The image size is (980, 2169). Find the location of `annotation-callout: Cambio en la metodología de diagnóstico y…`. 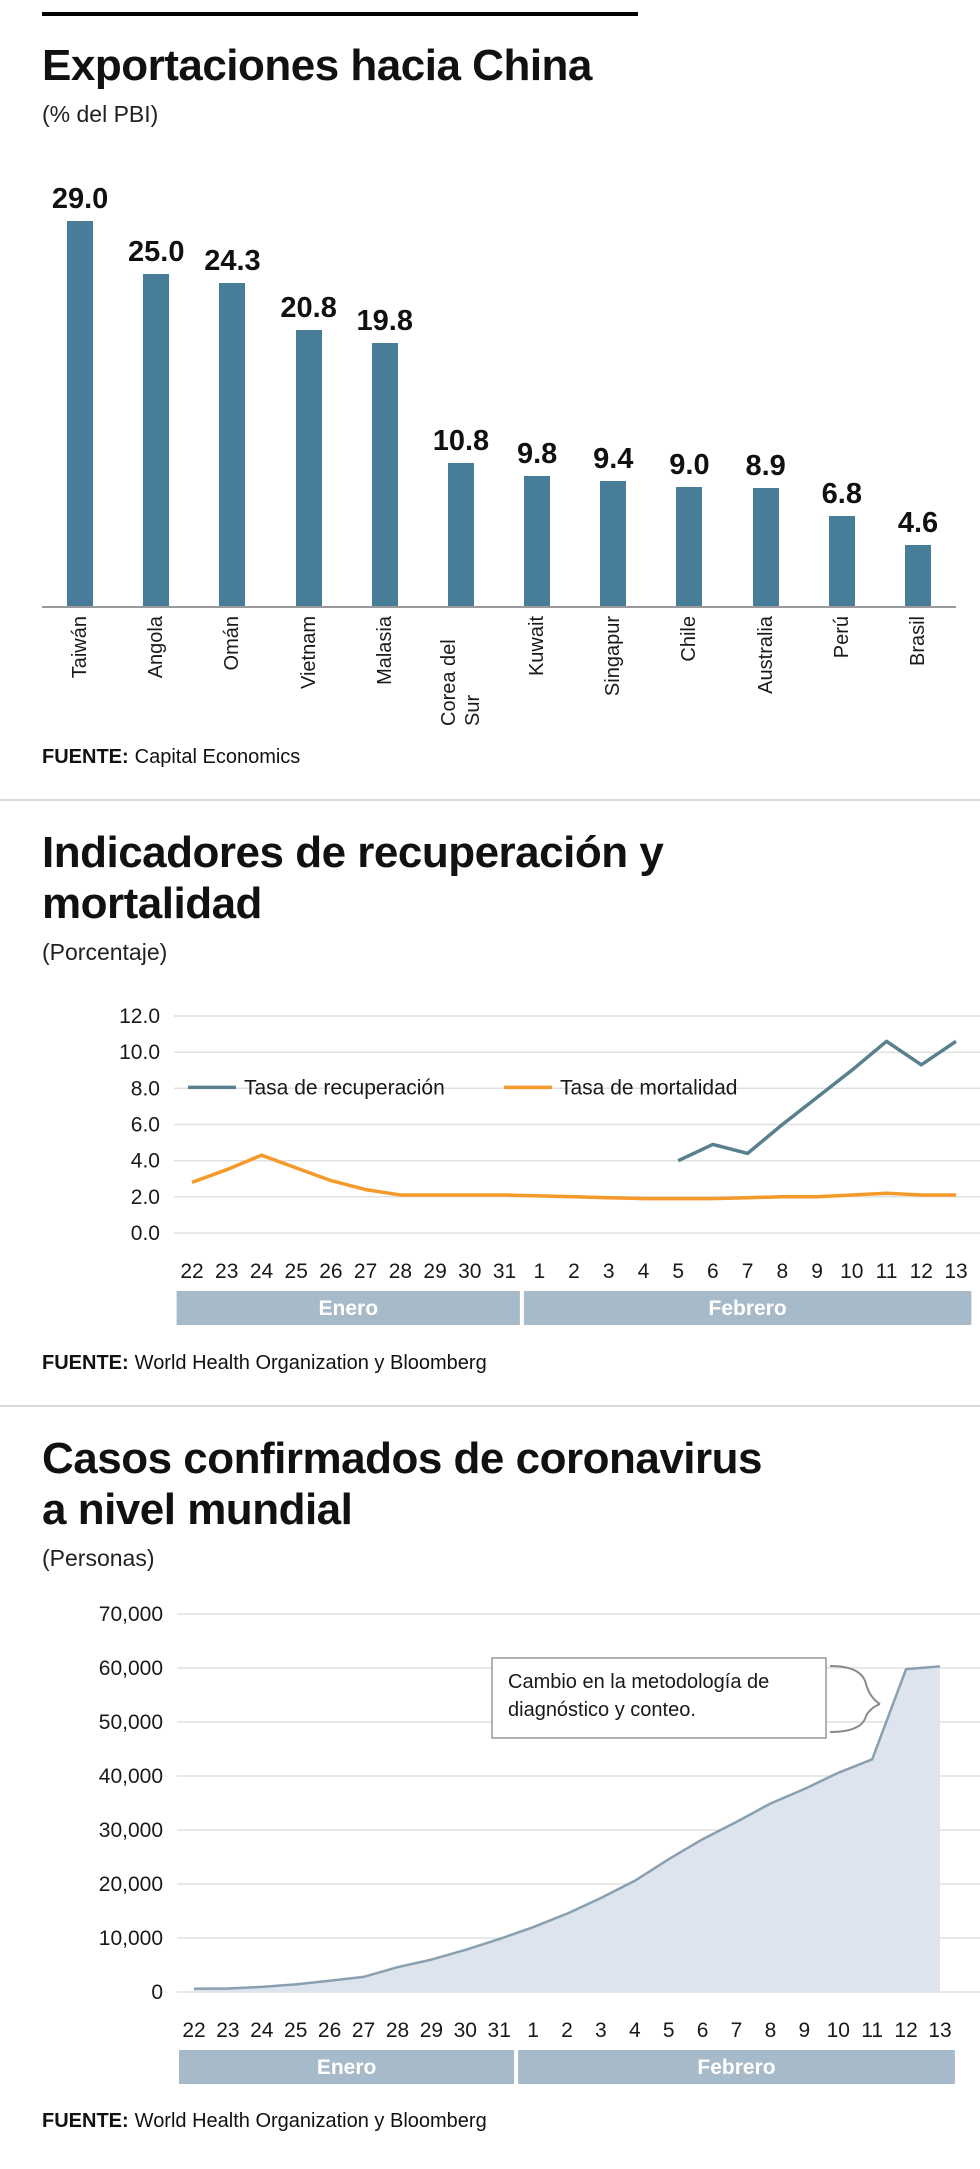

annotation-callout: Cambio en la metodología de diagnóstico y… is located at coordinates (686, 1698).